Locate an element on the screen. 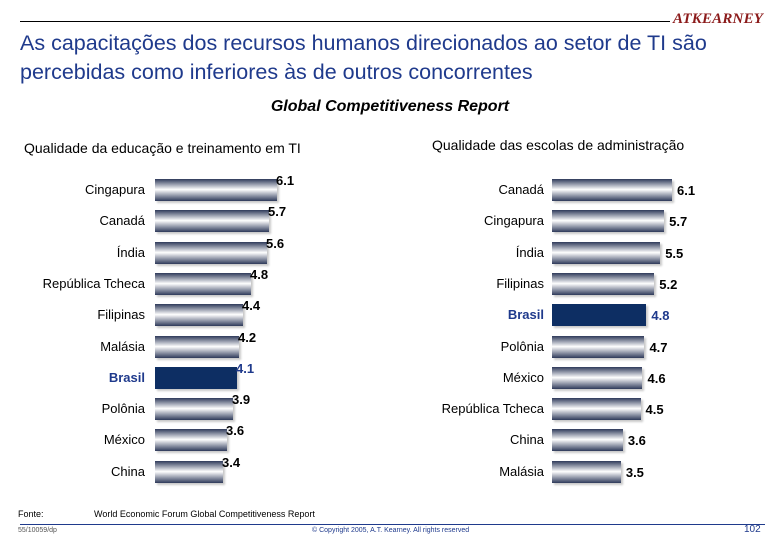 The image size is (780, 540). left-category-label: Polônia is located at coordinates (123, 409).